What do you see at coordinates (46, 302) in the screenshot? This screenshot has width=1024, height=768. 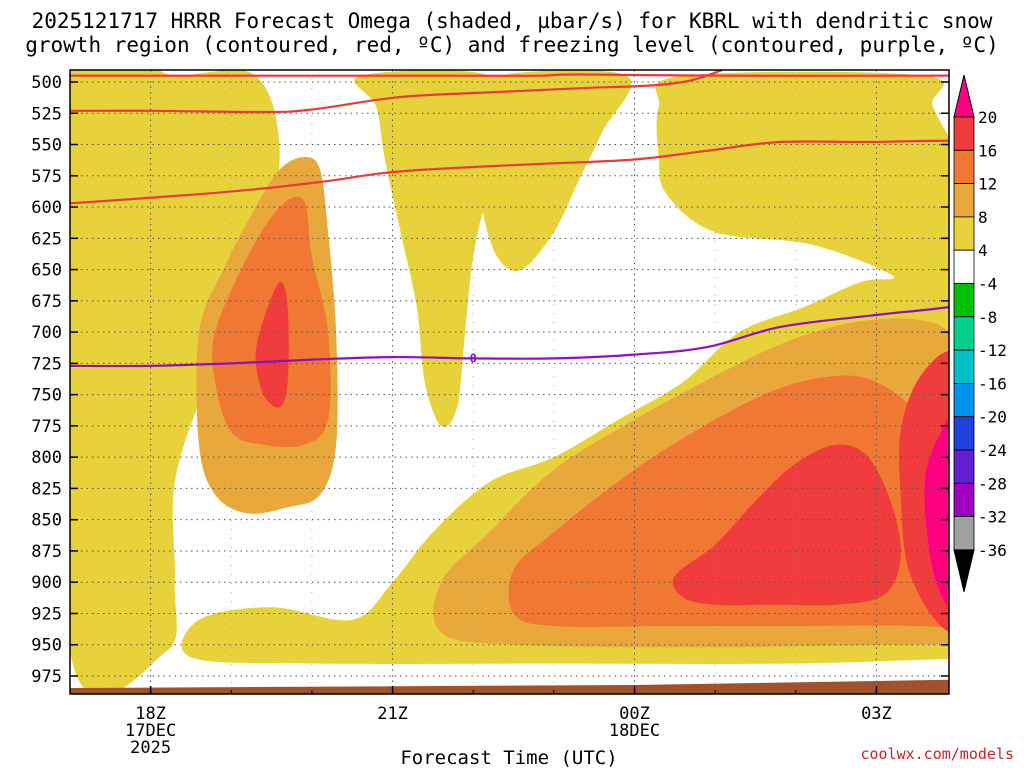 I see `y-tick-label-675: 675` at bounding box center [46, 302].